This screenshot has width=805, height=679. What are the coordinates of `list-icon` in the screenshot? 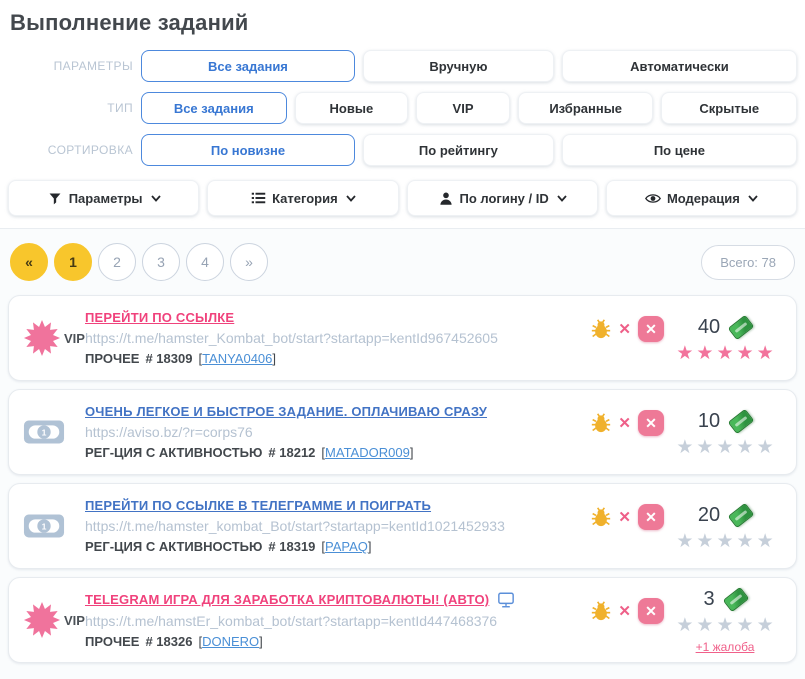 It's located at (258, 198).